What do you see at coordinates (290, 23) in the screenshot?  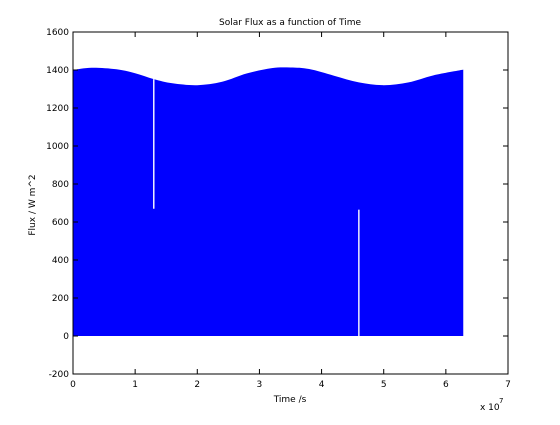 I see `chart-title: Solar Flux as a function of Time` at bounding box center [290, 23].